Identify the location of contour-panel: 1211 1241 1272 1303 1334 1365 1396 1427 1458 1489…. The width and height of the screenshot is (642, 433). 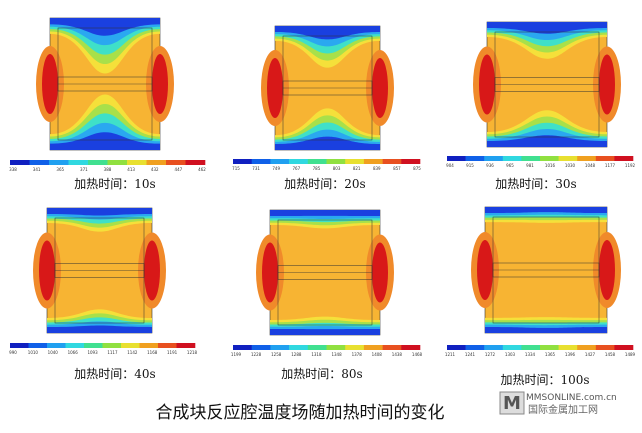
(540, 296).